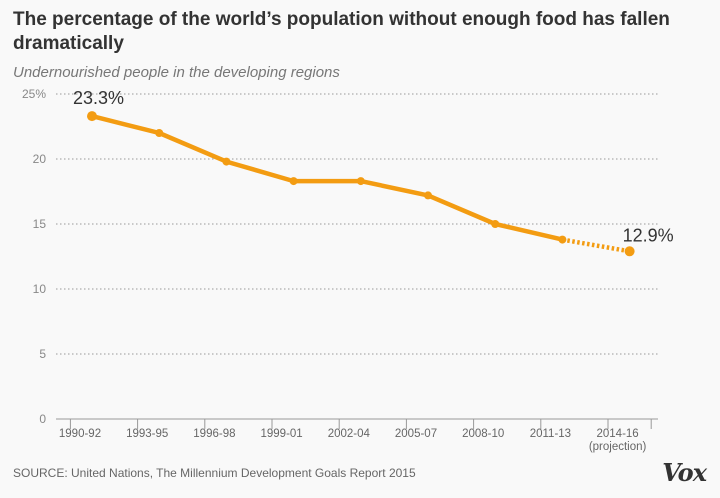  What do you see at coordinates (648, 235) in the screenshot?
I see `data-label: 12.9%` at bounding box center [648, 235].